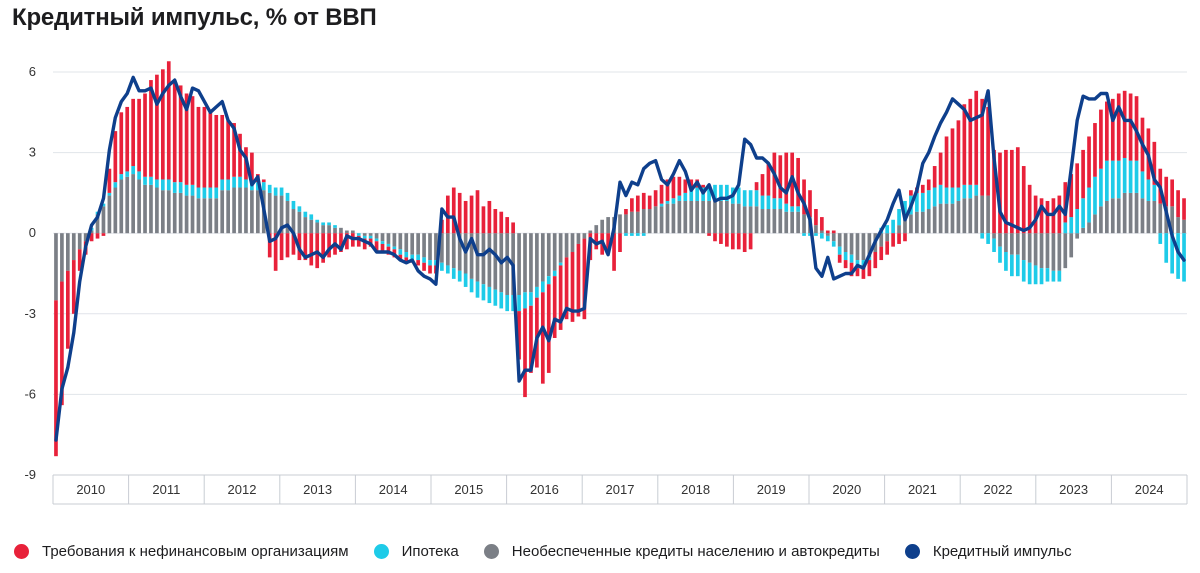 The height and width of the screenshot is (573, 1200). Describe the element at coordinates (30, 474) in the screenshot. I see `y-tick-label: -9` at that location.